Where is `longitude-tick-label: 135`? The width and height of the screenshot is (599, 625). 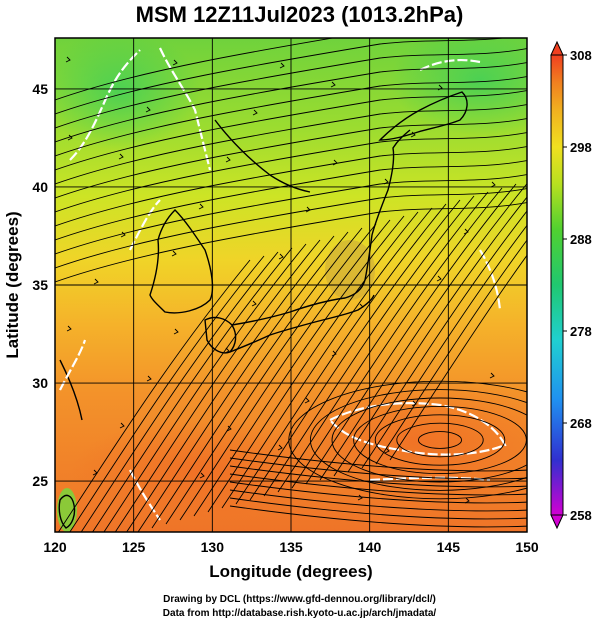
longitude-tick-label: 135 is located at coordinates (291, 547).